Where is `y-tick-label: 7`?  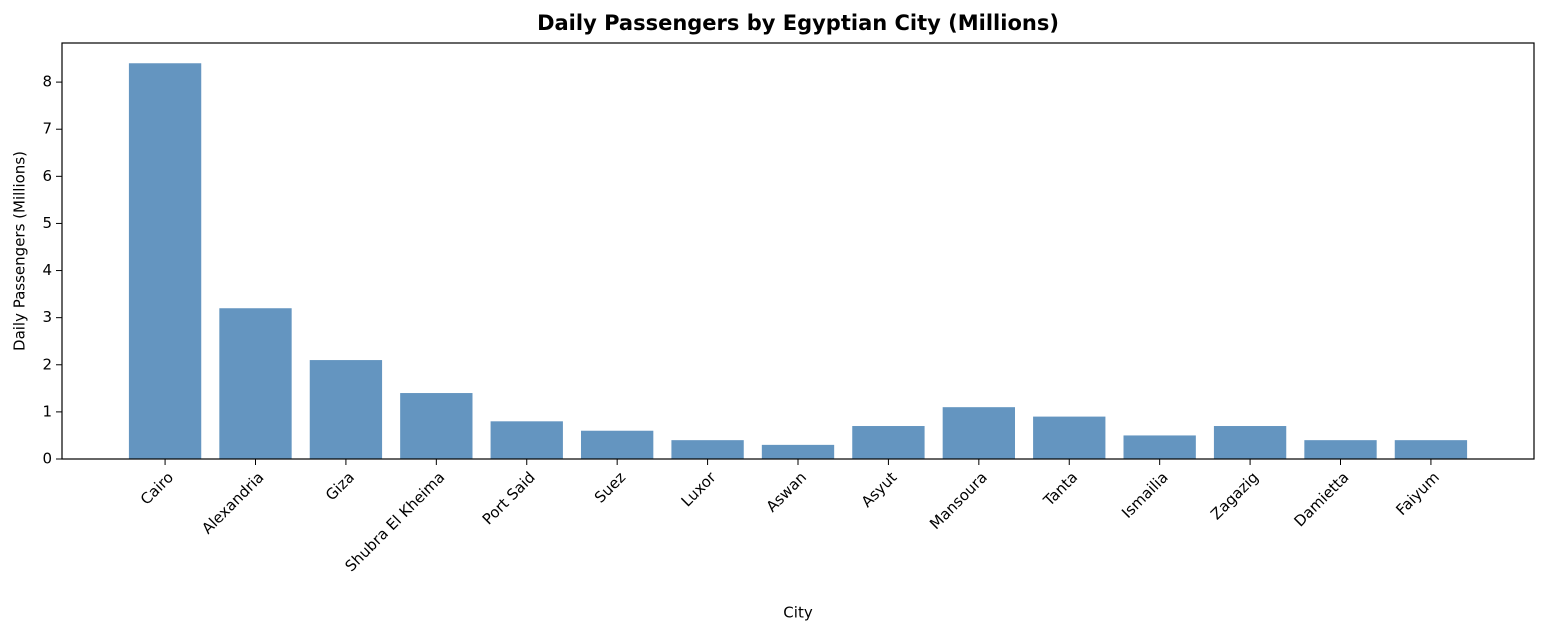 y-tick-label: 7 is located at coordinates (47, 129).